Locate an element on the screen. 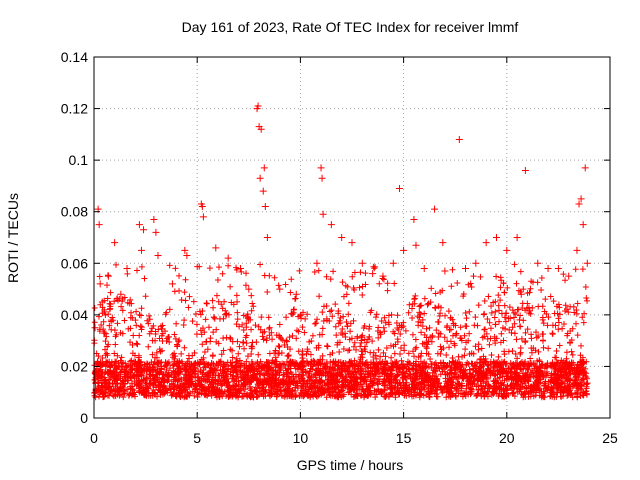 The width and height of the screenshot is (640, 480). x-axis-label: GPS time / hours is located at coordinates (350, 465).